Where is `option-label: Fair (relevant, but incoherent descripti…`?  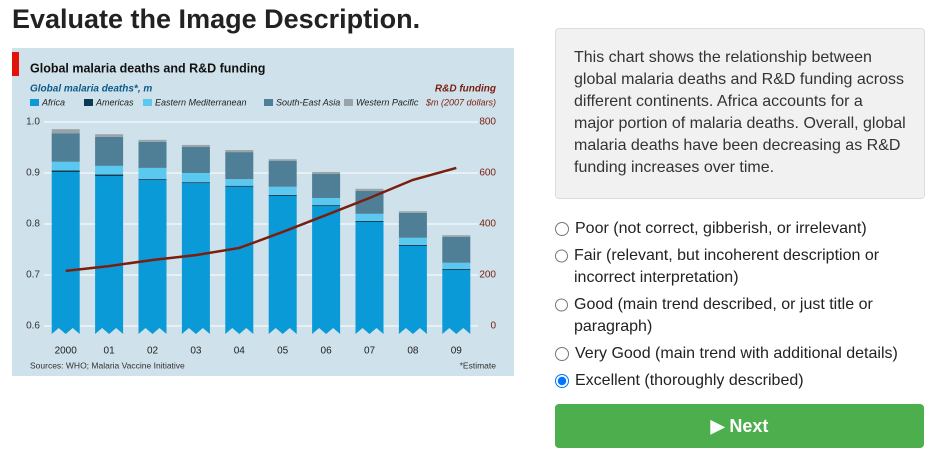 option-label: Fair (relevant, but incoherent descripti… is located at coordinates (727, 266).